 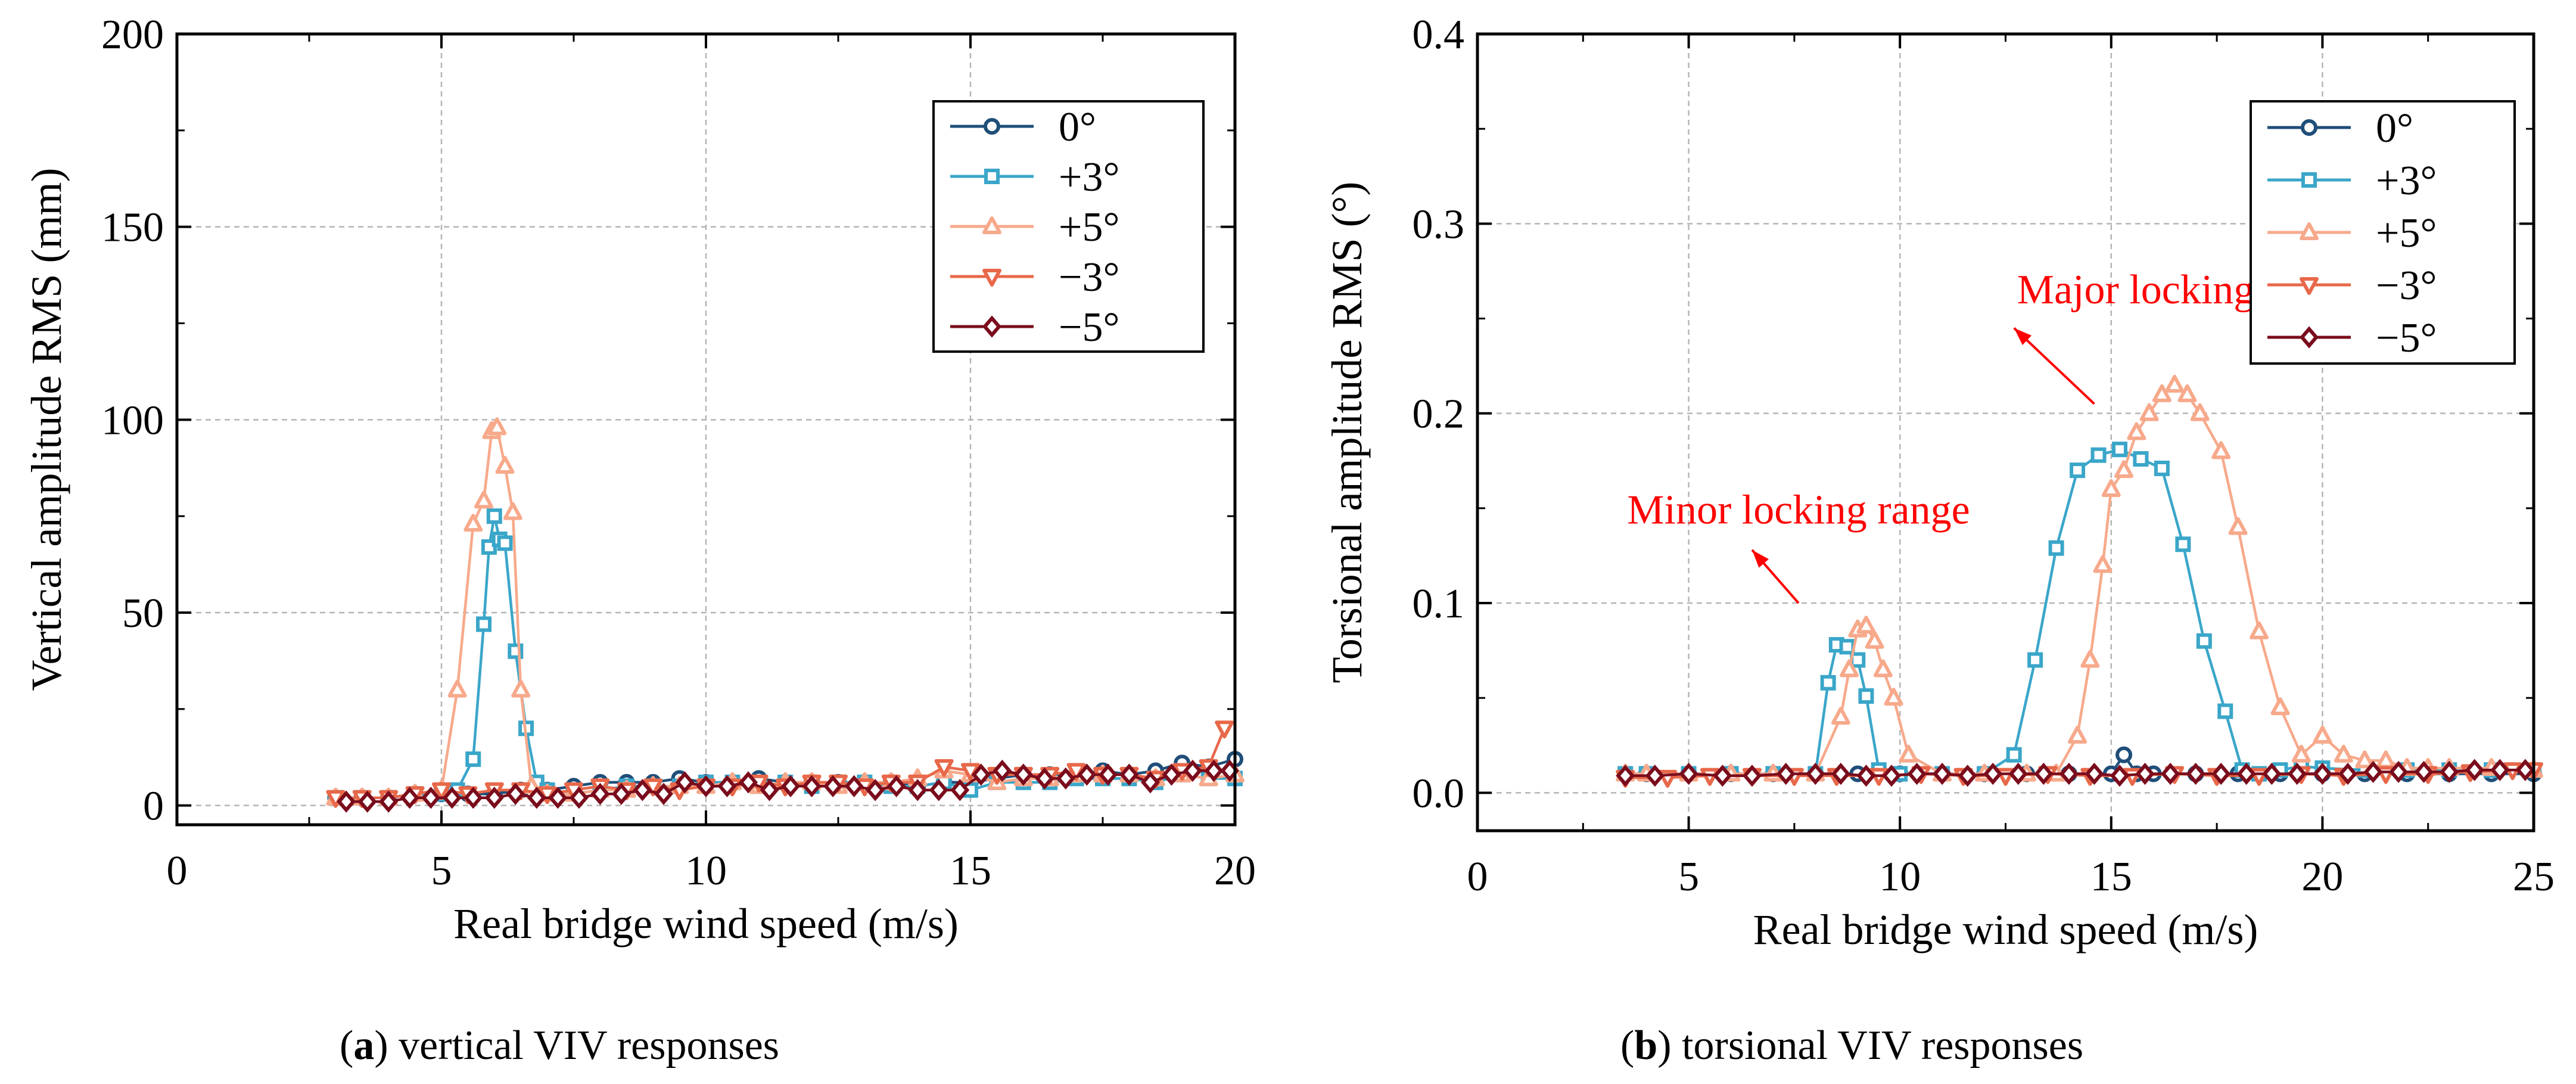 What do you see at coordinates (970, 871) in the screenshot?
I see `x-tick-label: 15` at bounding box center [970, 871].